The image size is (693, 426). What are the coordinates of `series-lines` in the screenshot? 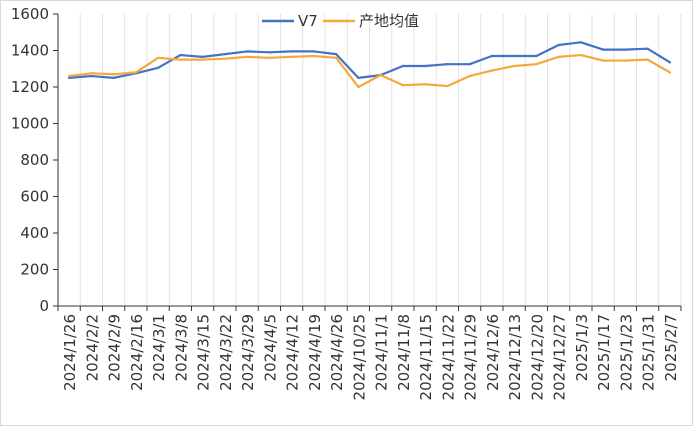 It's located at (369, 65).